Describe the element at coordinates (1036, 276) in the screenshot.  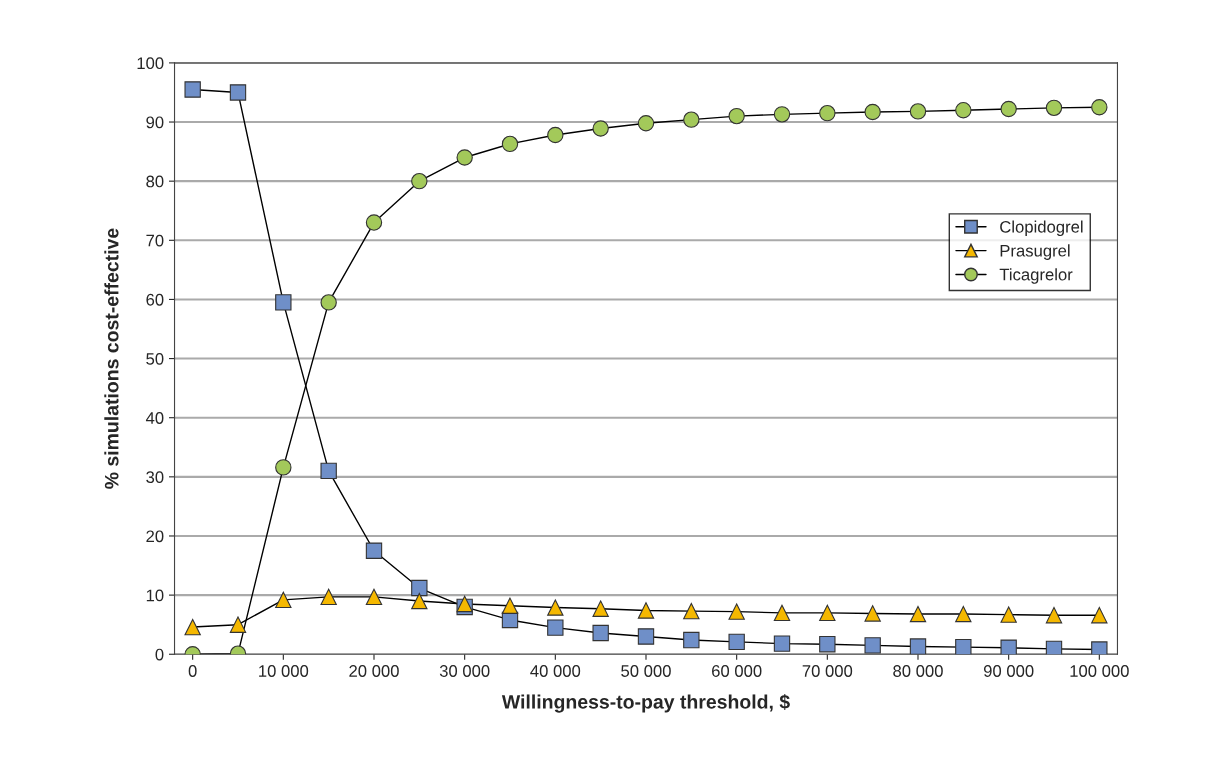
I see `legend-label: Ticagrelor` at that location.